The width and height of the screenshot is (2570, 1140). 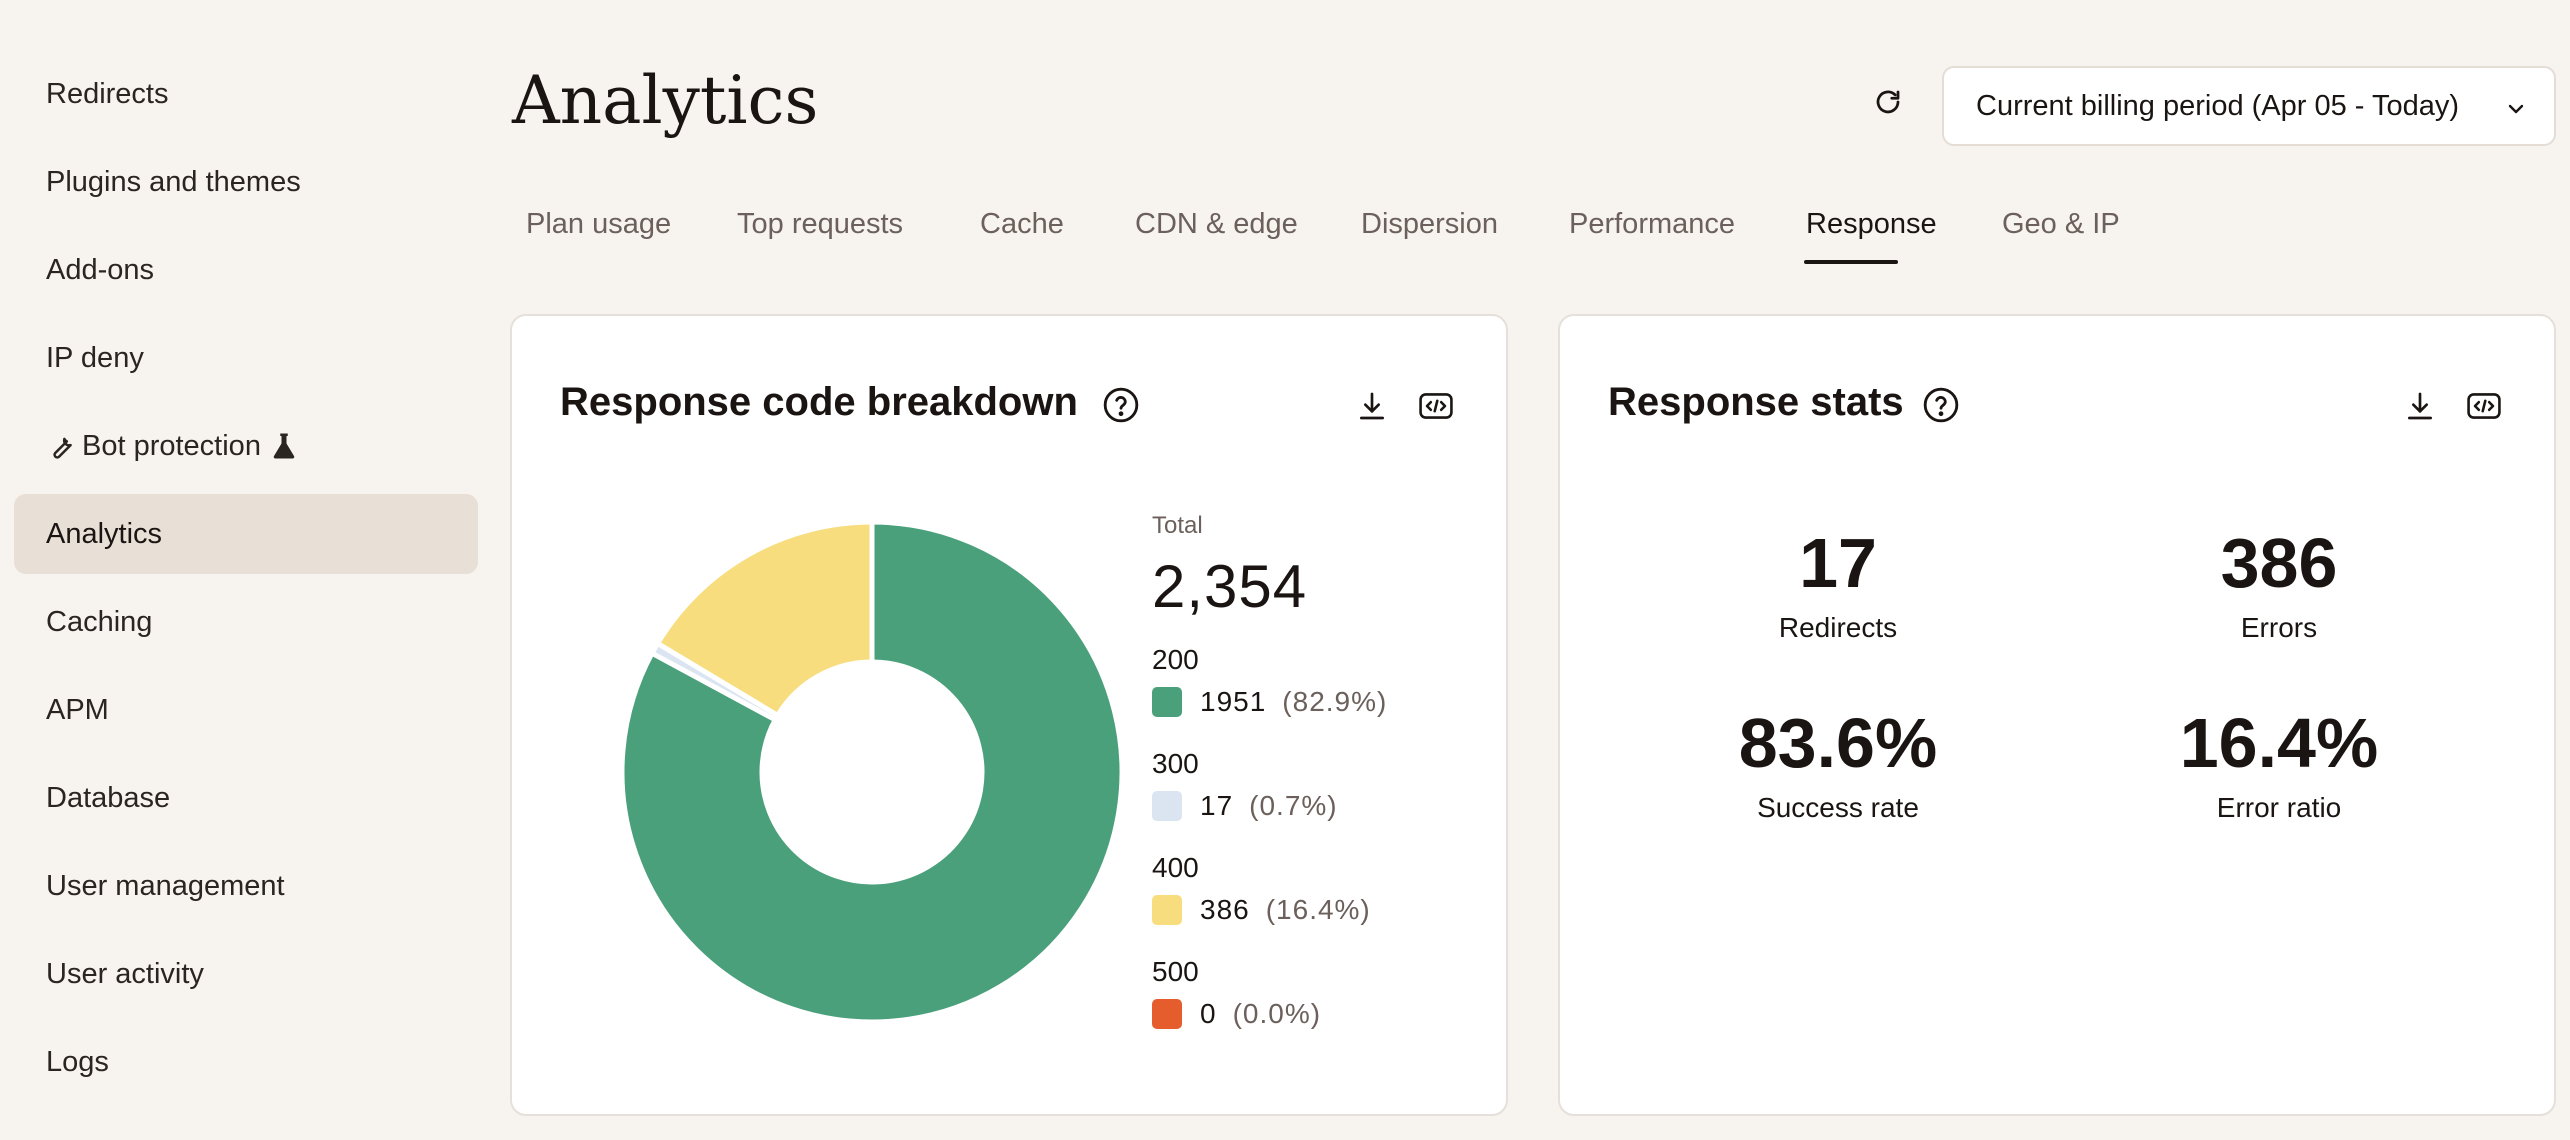 What do you see at coordinates (1322, 785) in the screenshot?
I see `legend-item-300: 300 17 (0.7%)` at bounding box center [1322, 785].